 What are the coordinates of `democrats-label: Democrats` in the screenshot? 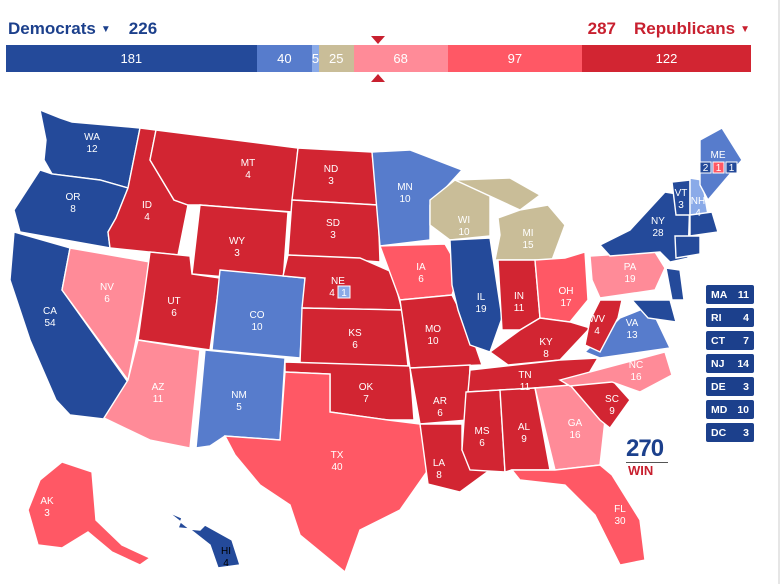 It's located at (52, 28).